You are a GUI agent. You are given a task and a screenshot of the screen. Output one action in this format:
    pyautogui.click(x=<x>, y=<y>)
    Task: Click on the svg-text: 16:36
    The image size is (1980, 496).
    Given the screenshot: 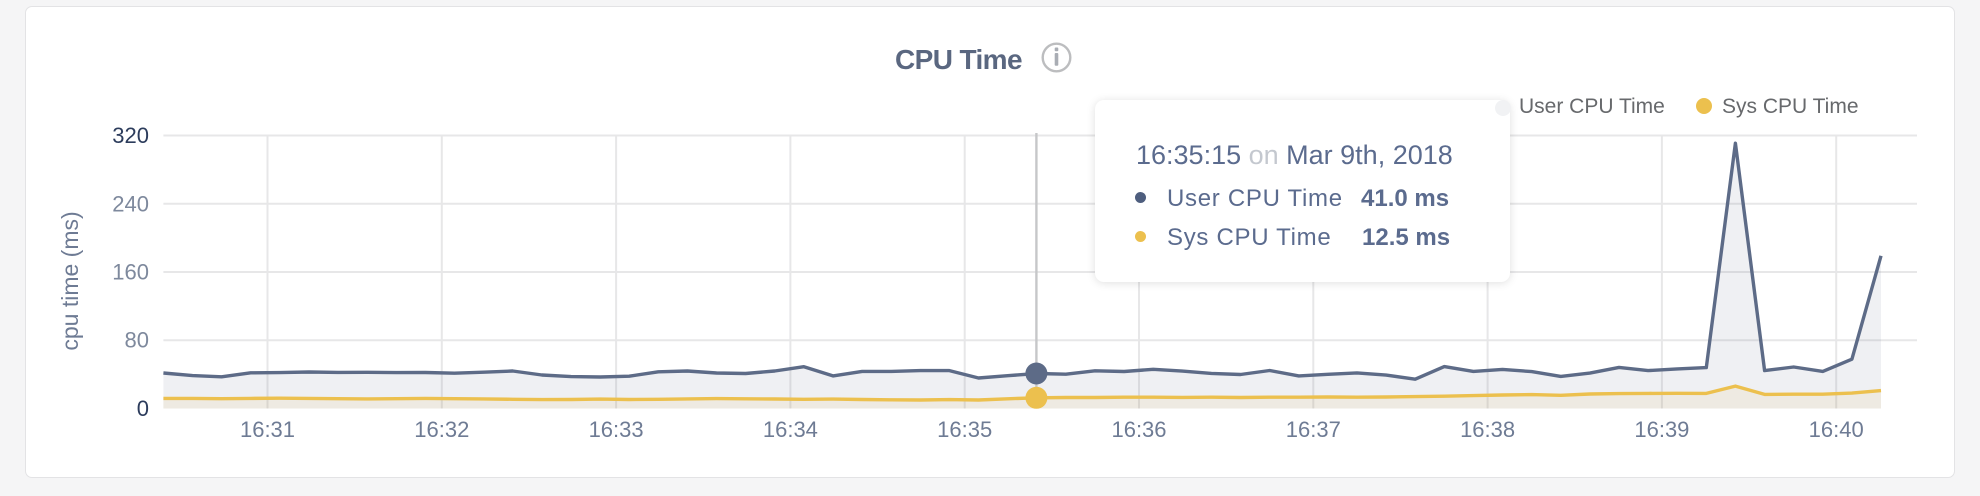 What is the action you would take?
    pyautogui.click(x=1138, y=429)
    